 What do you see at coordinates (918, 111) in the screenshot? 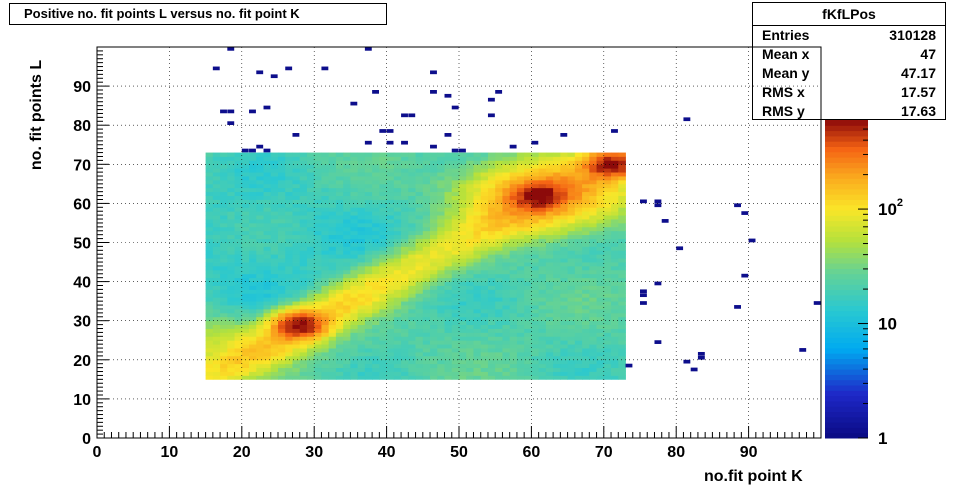
I see `stats-value: 17.63` at bounding box center [918, 111].